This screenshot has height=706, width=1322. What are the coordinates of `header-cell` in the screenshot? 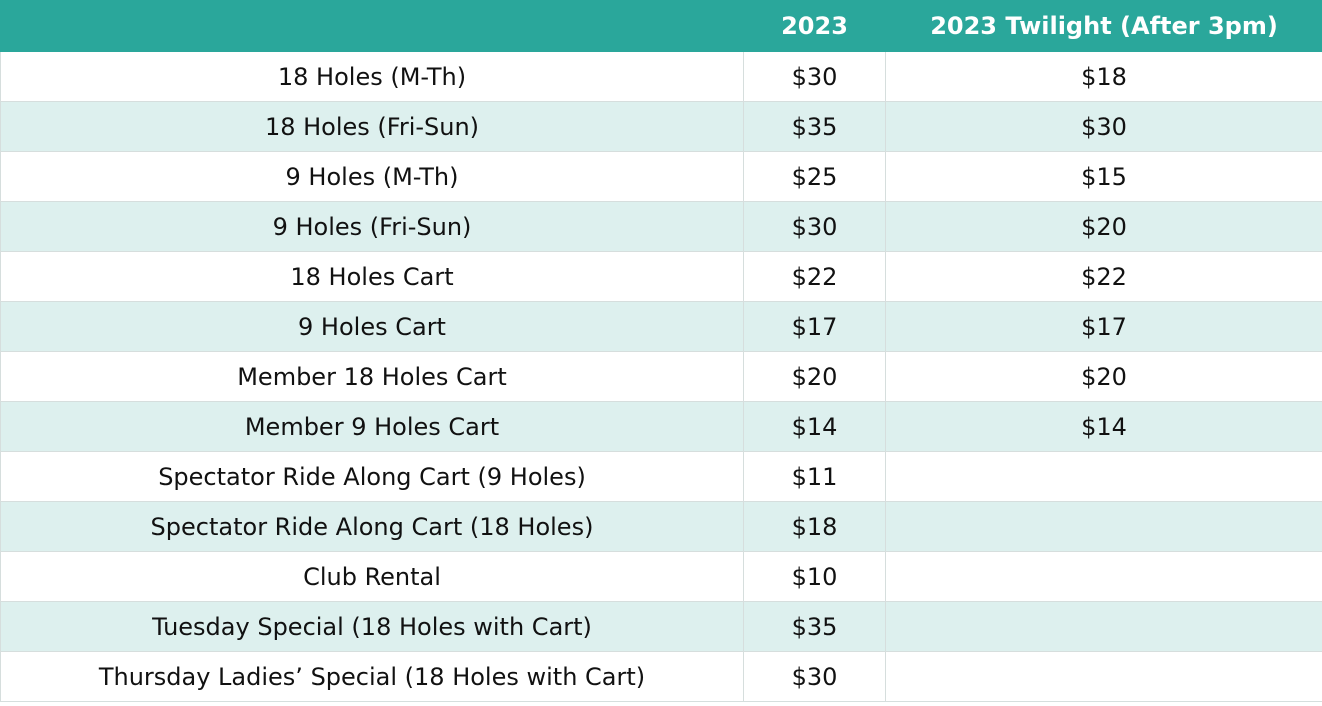 It's located at (372, 26).